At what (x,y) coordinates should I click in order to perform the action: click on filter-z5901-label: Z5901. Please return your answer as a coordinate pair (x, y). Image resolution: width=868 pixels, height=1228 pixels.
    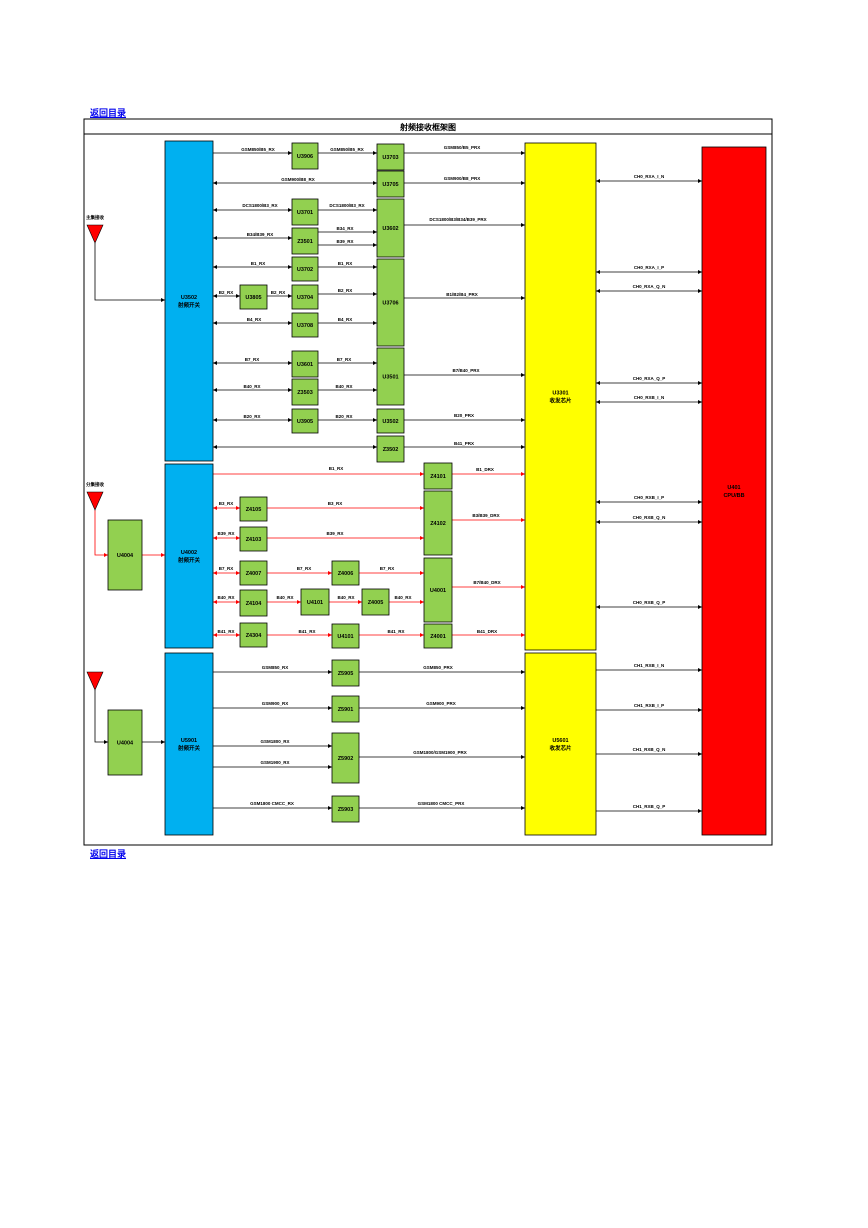
    Looking at the image, I should click on (346, 710).